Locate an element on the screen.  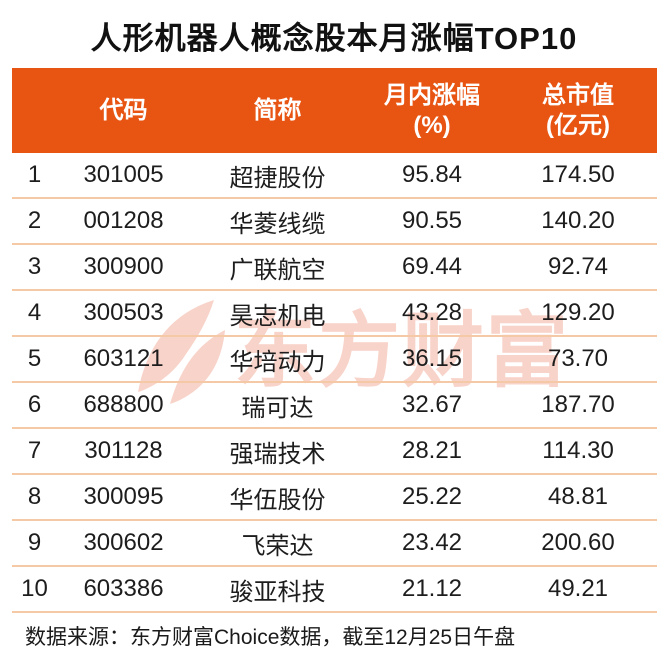
header-cap-line1: 总市值 is located at coordinates (578, 95).